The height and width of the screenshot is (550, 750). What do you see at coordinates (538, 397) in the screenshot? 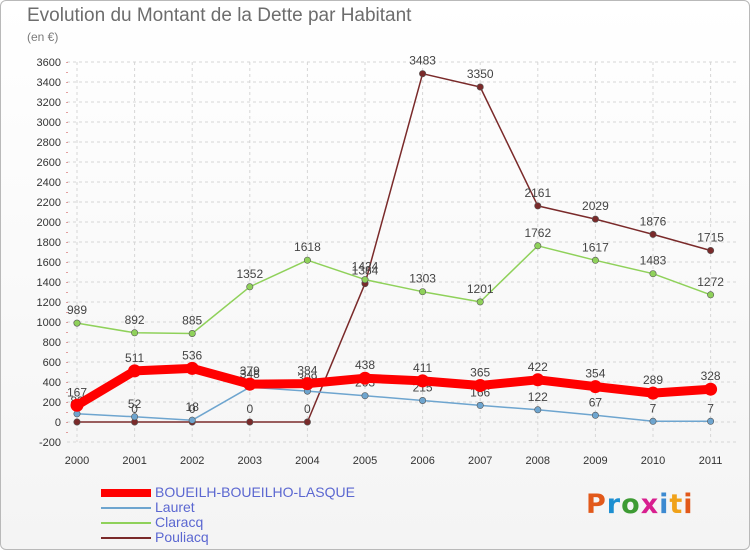
I see `data-label: 122` at bounding box center [538, 397].